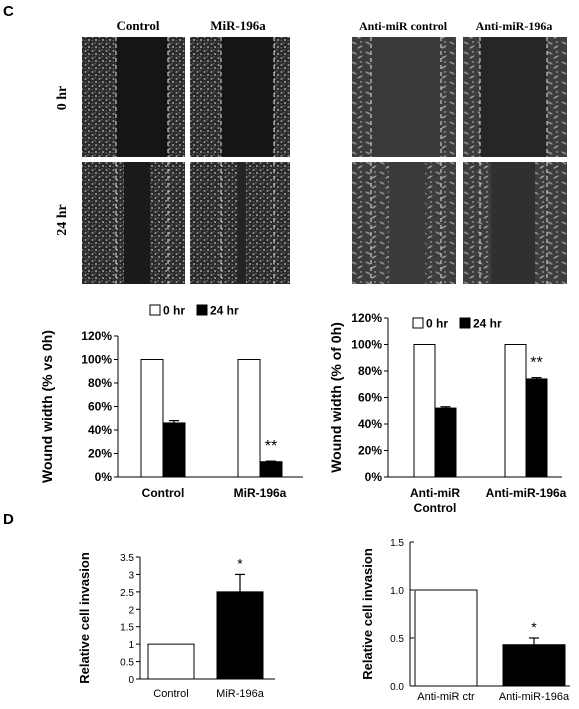 This screenshot has width=579, height=709. Describe the element at coordinates (240, 223) in the screenshot. I see `micrograph-mir196a-24hr` at that location.